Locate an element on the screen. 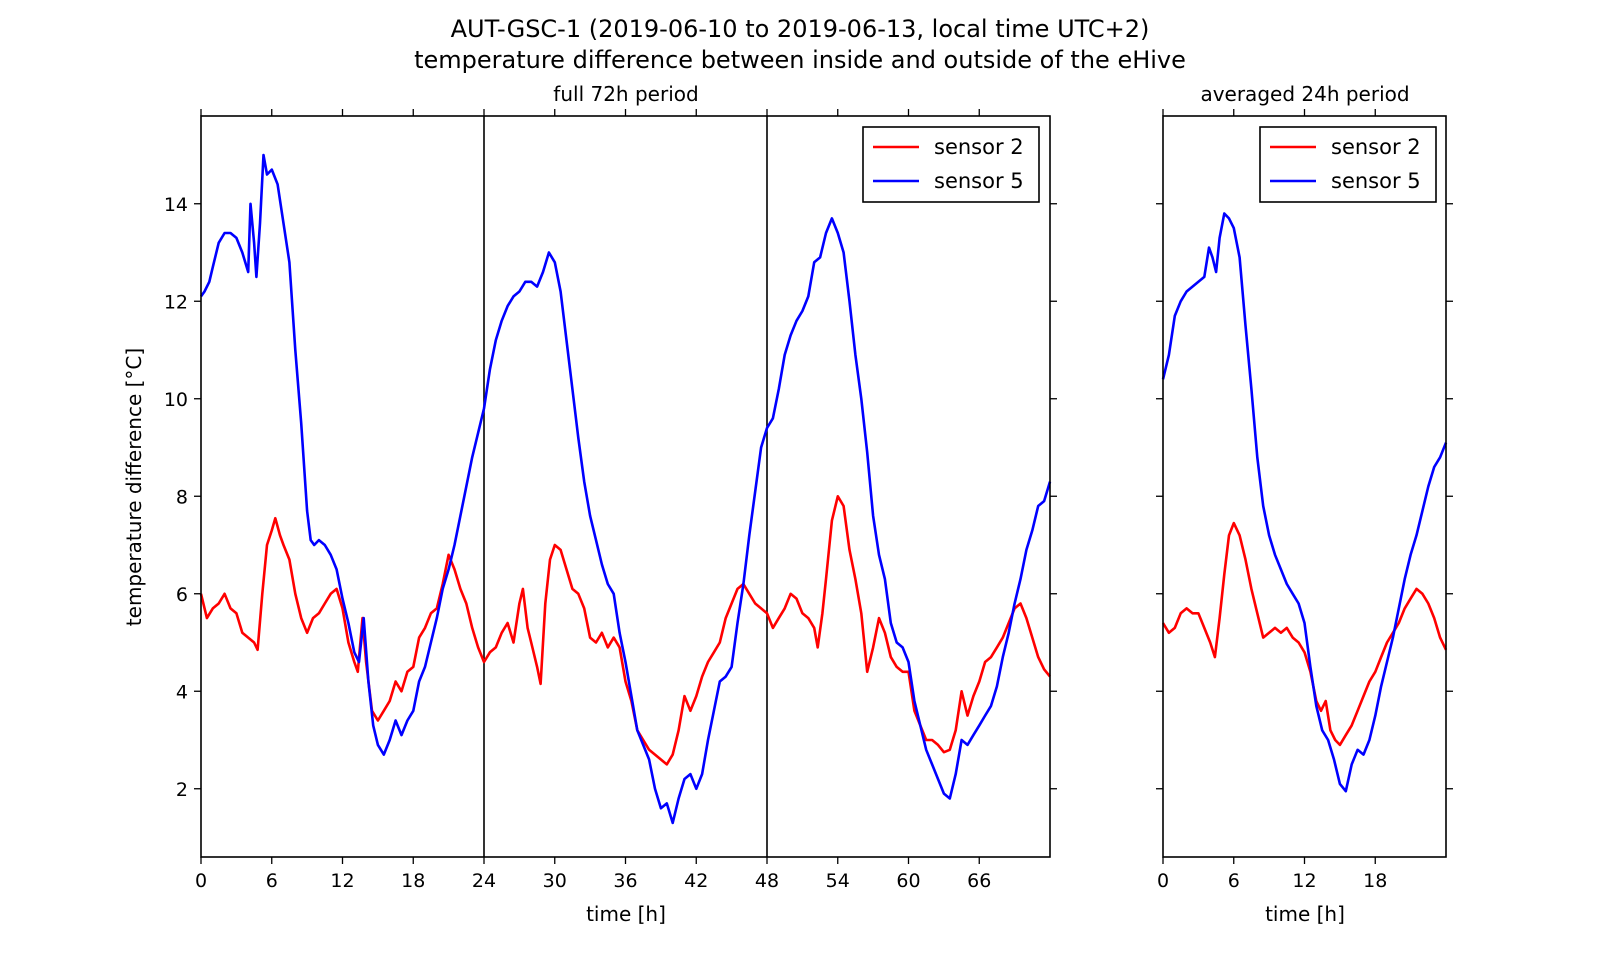 The image size is (1600, 960). y-axis-label: temperature difference [°C] is located at coordinates (134, 487).